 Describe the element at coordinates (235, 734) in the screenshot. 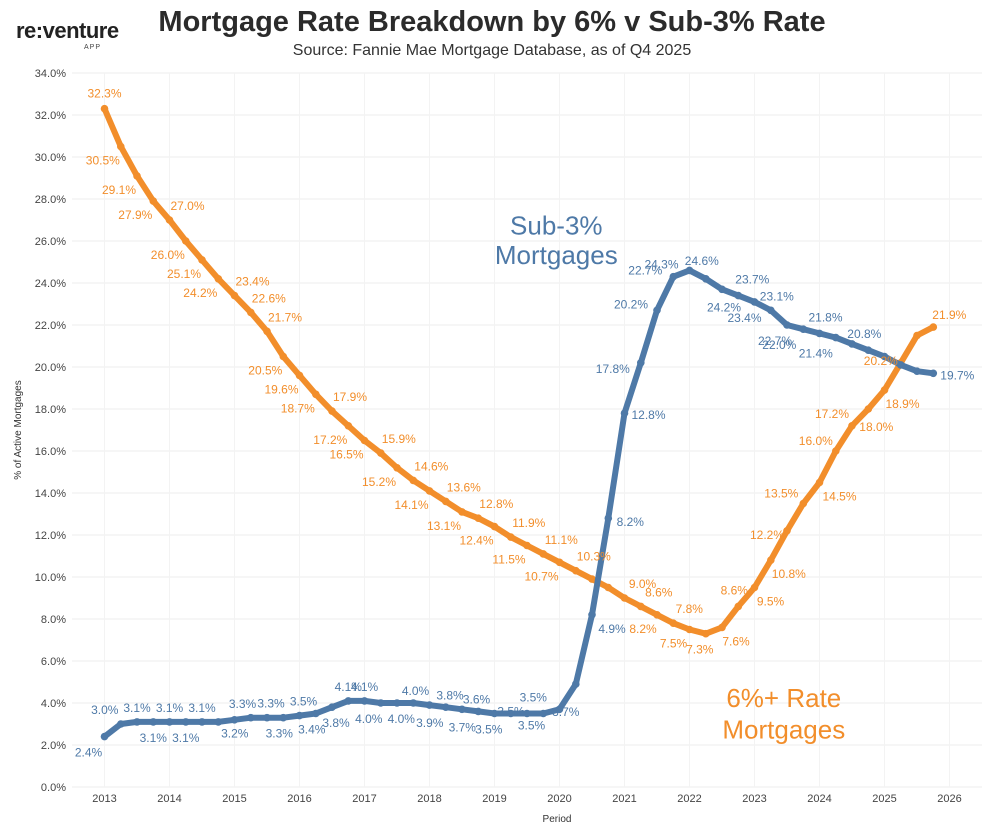

I see `data-label-sub3: 3.2%` at that location.